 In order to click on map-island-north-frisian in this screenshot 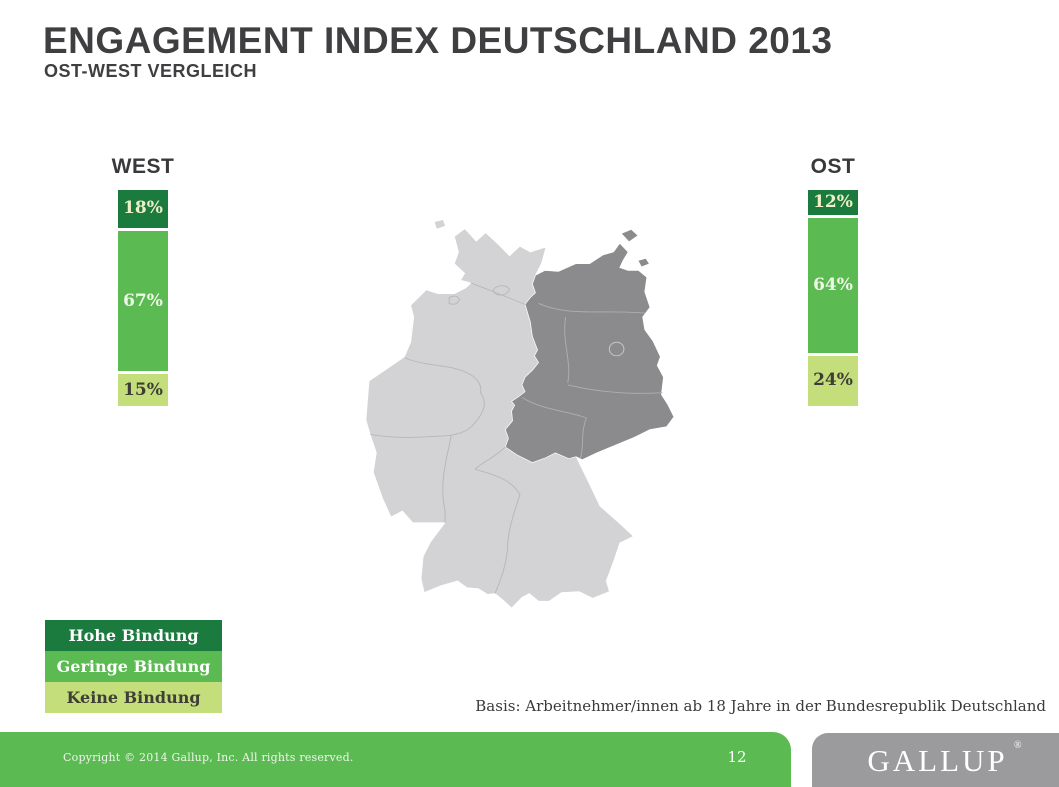, I will do `click(440, 224)`.